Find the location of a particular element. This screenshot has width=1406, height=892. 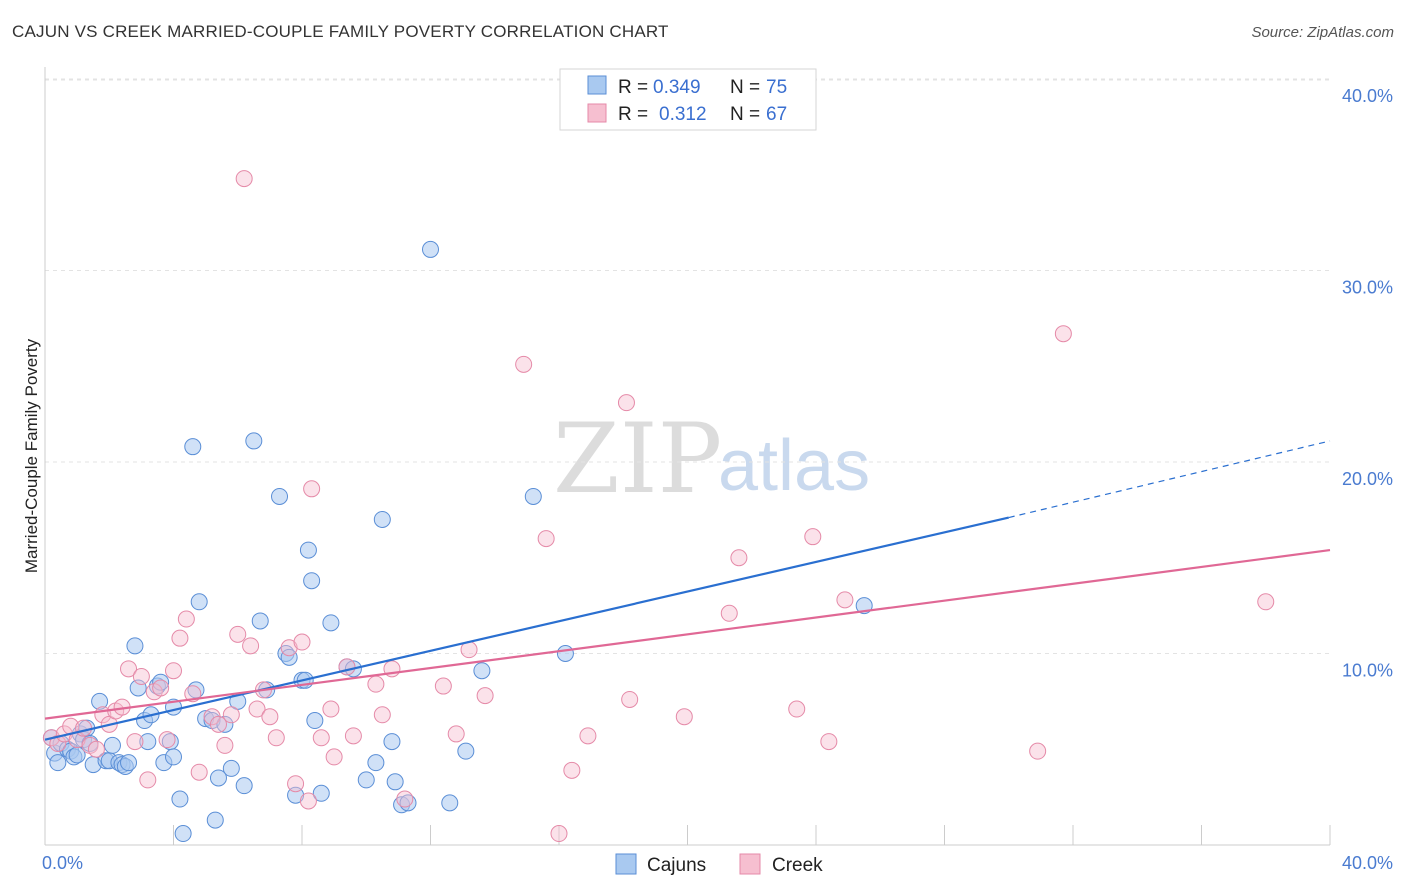

bottom-legend-label-creek: Creek is located at coordinates (797, 865).